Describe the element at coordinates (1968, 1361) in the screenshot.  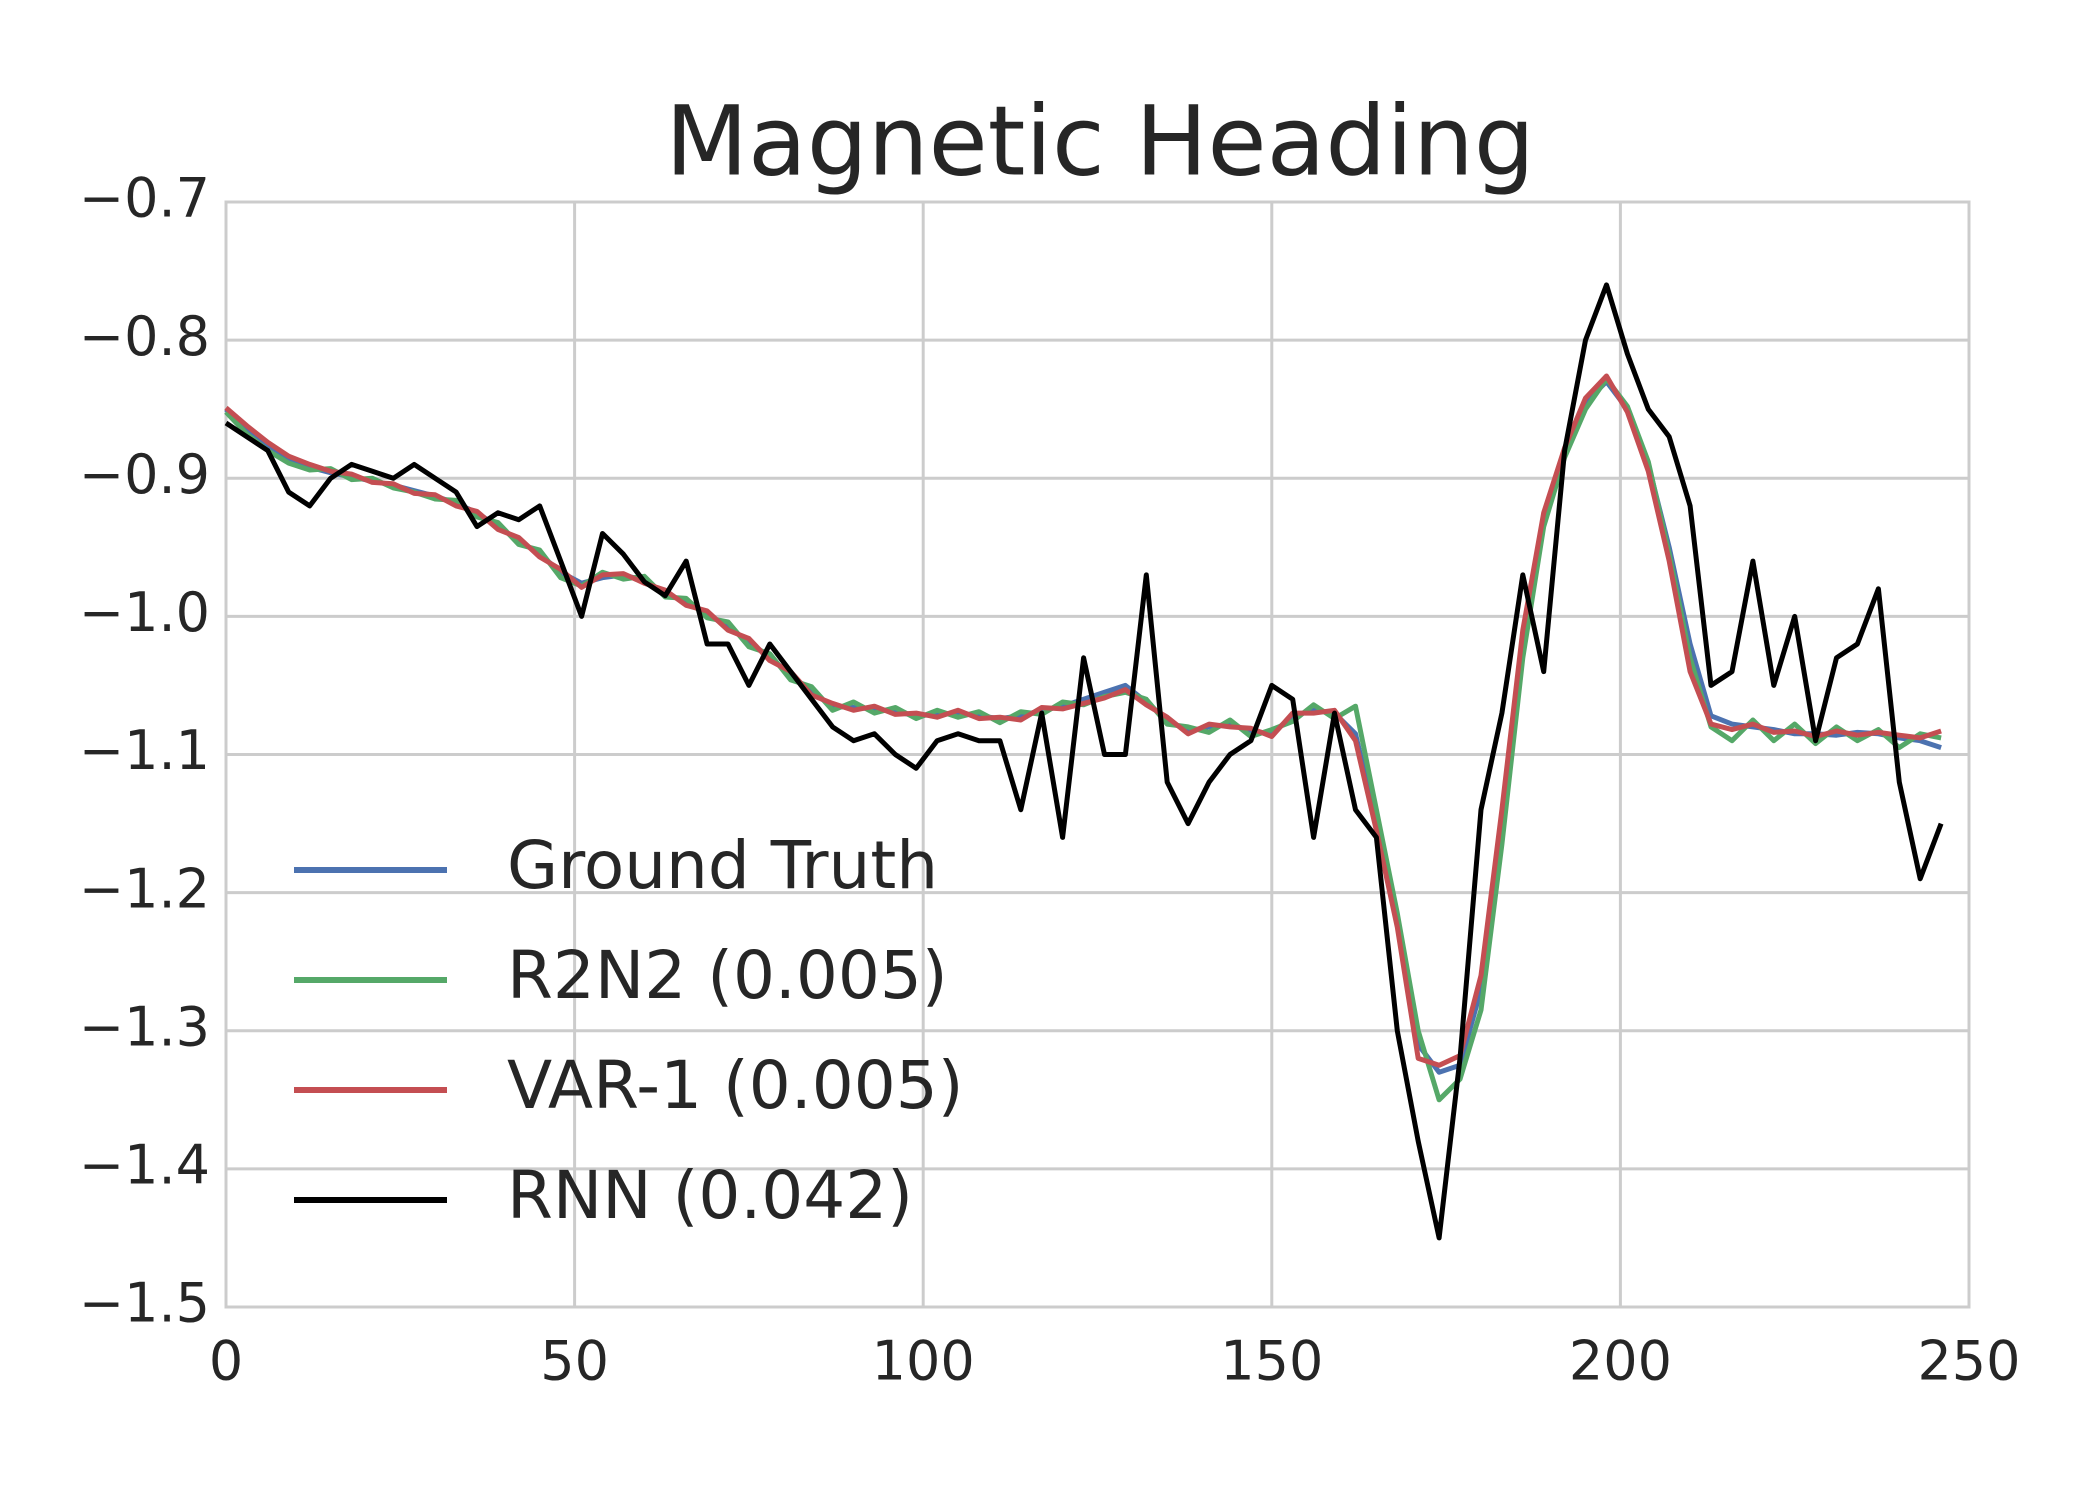
I see `x-tick-label: 250` at that location.